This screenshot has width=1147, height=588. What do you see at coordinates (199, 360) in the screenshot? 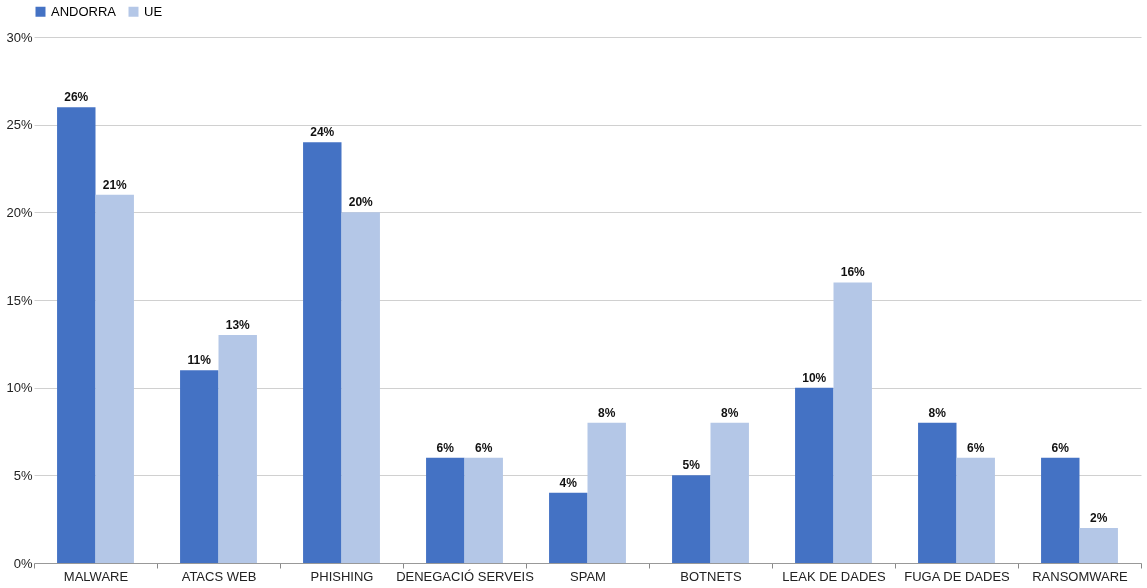
I see `data-label: 11%` at bounding box center [199, 360].